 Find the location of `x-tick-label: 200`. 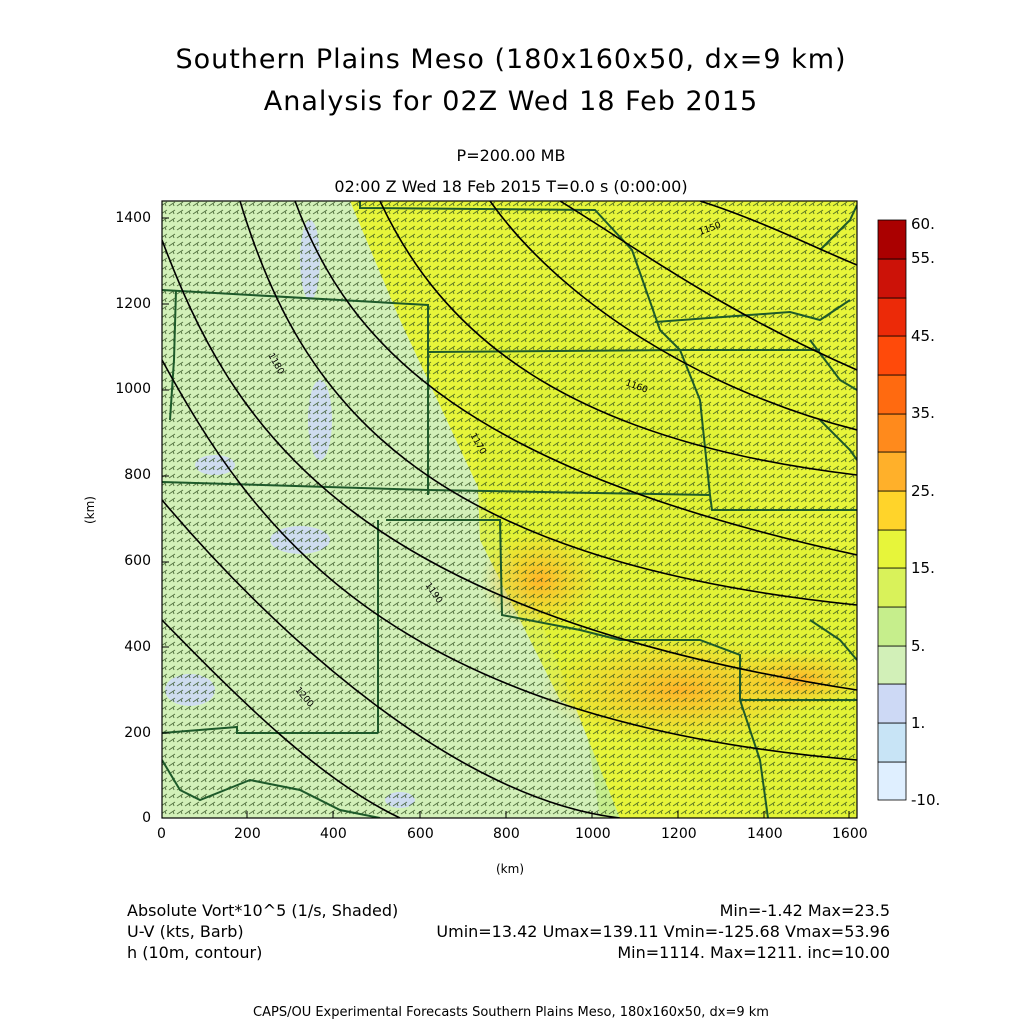

x-tick-label: 200 is located at coordinates (247, 834).